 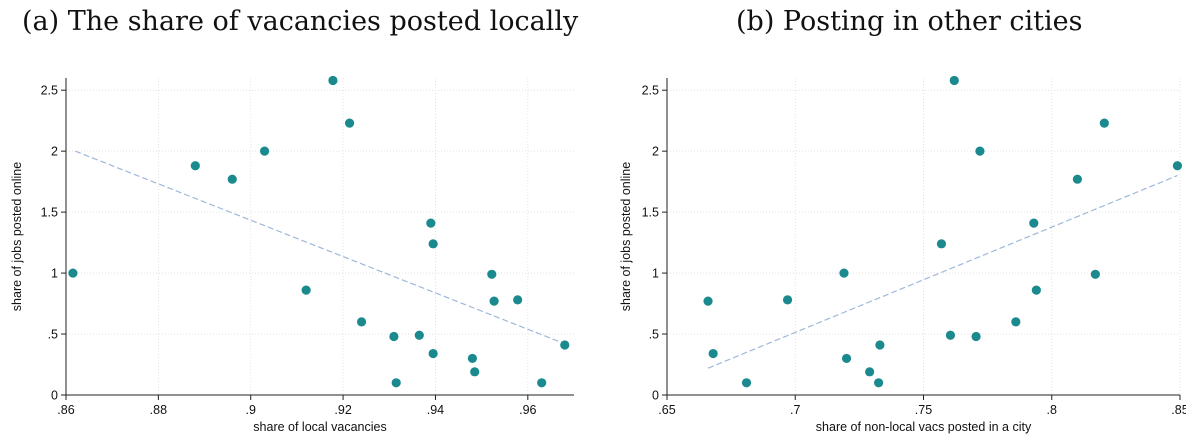 What do you see at coordinates (527, 410) in the screenshot?
I see `x-tick-label: .96` at bounding box center [527, 410].